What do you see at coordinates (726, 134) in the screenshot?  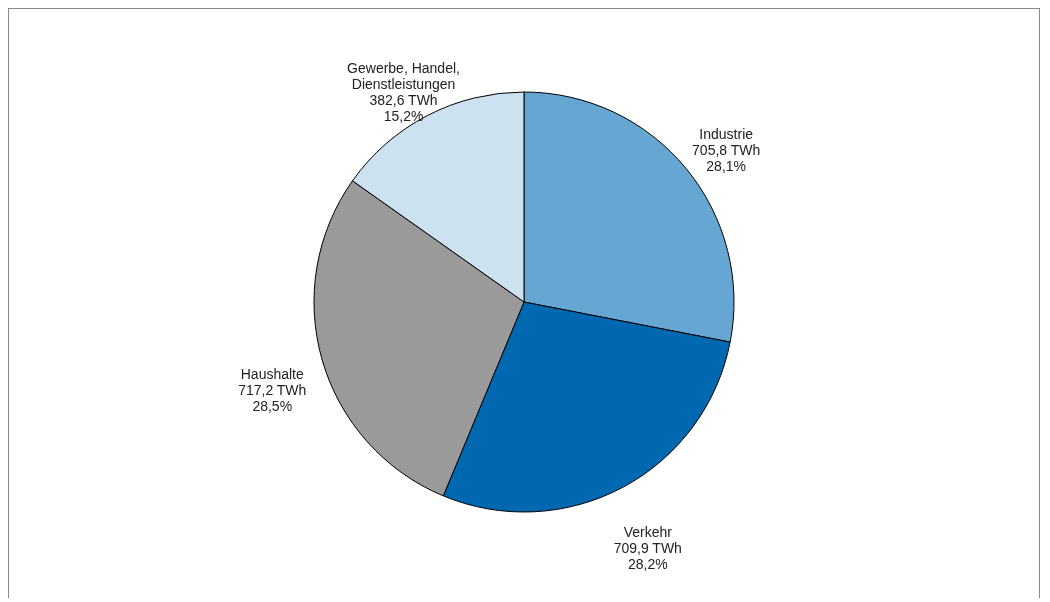 I see `slice-label: Industrie` at bounding box center [726, 134].